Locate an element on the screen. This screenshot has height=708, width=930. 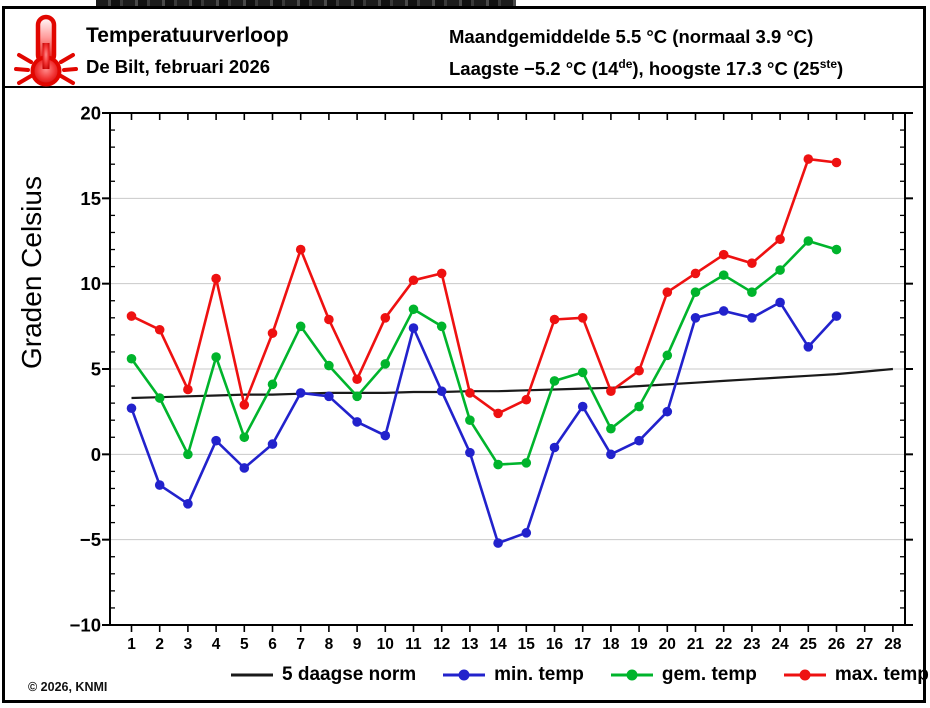
svg-text: 17 is located at coordinates (582, 644).